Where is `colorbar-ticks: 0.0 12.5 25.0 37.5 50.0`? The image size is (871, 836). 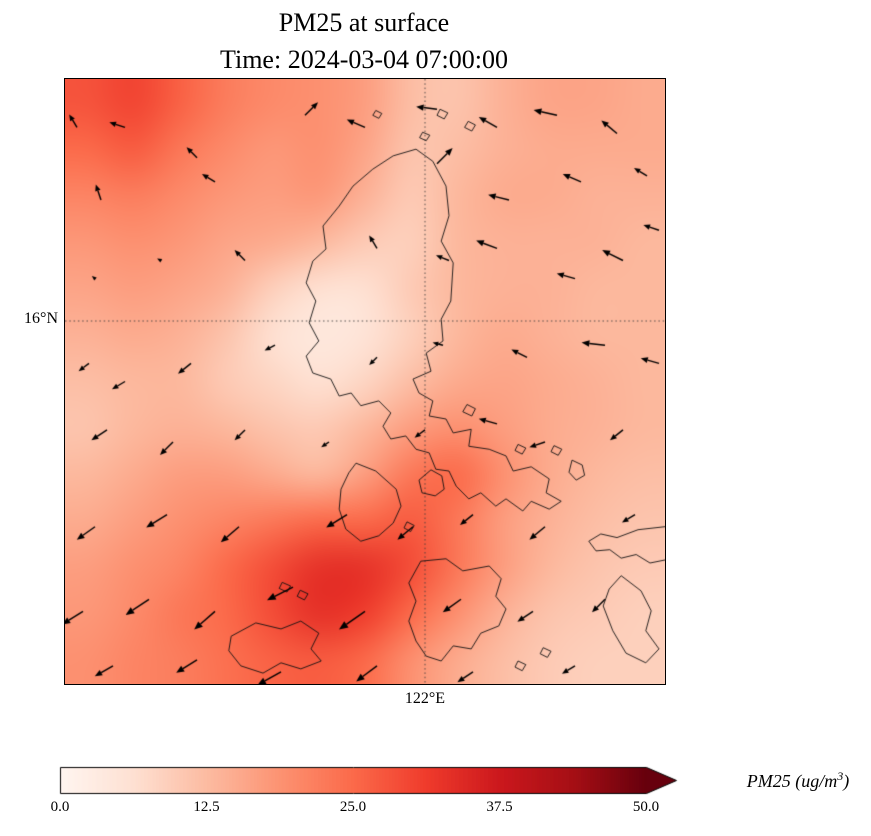 colorbar-ticks: 0.0 12.5 25.0 37.5 50.0 is located at coordinates (355, 808).